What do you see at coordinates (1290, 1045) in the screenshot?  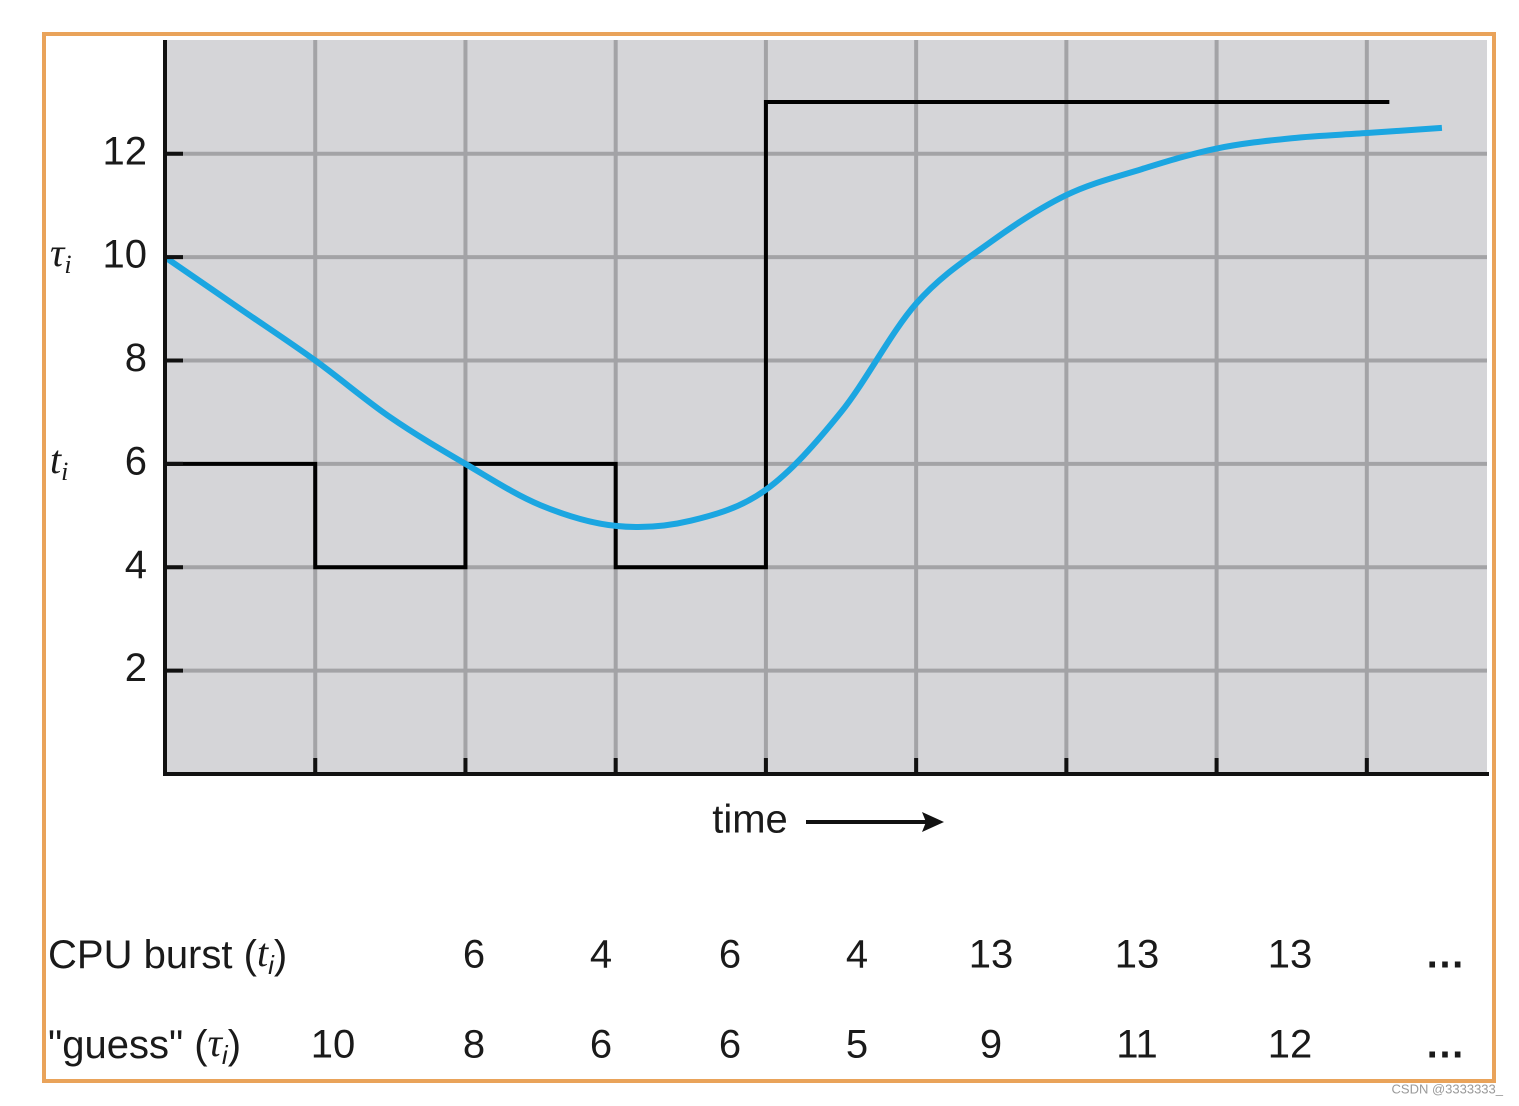 I see `table-cell: 12` at bounding box center [1290, 1045].